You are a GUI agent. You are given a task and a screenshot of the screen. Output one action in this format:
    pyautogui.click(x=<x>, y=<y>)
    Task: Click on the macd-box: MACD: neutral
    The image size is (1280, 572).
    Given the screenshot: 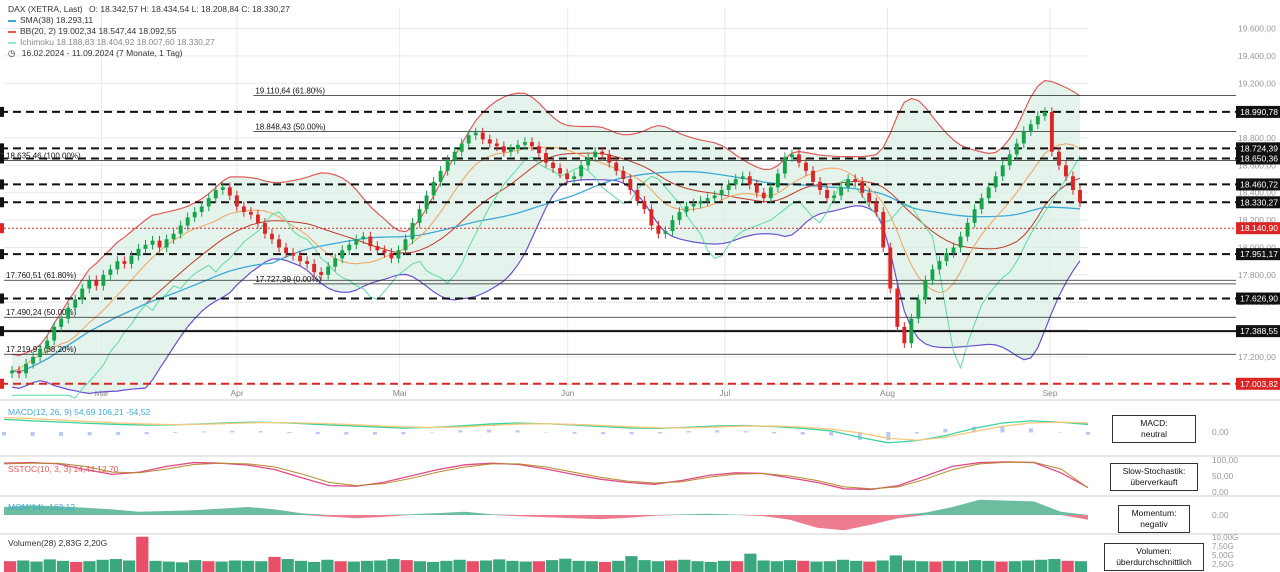 What is the action you would take?
    pyautogui.click(x=1154, y=429)
    